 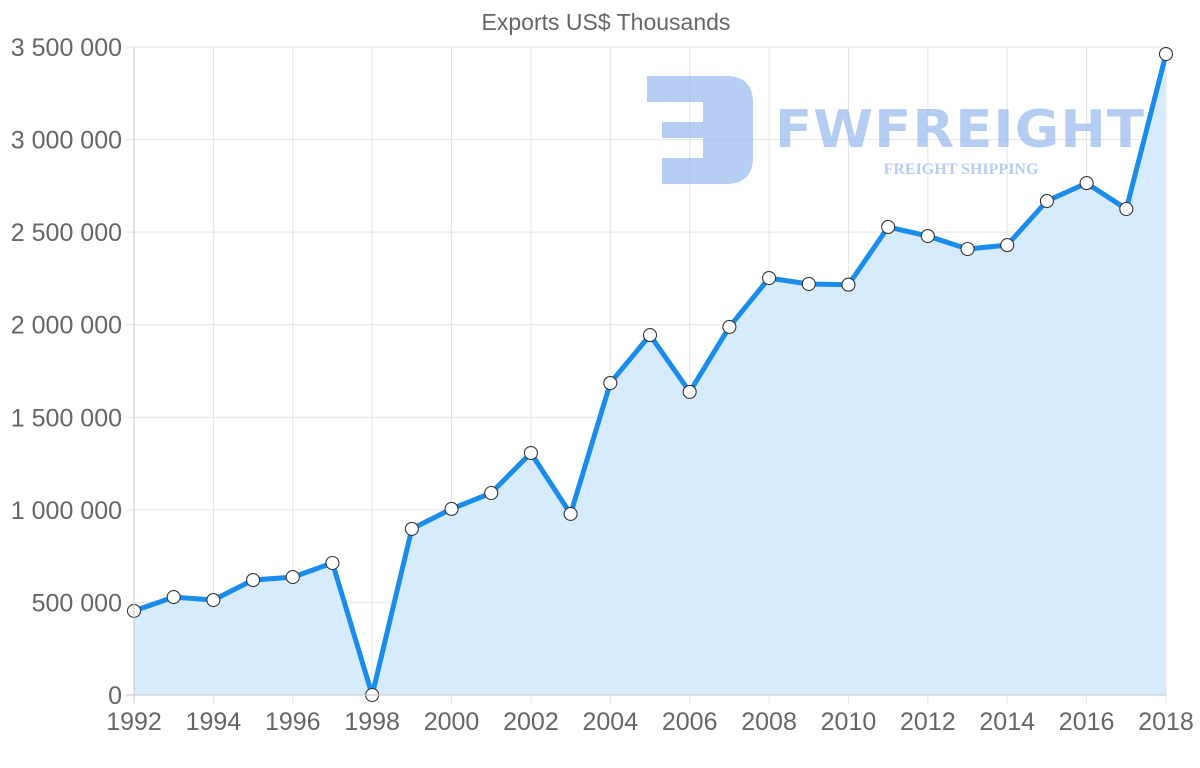 I want to click on data-point: 2012: 2479000, so click(x=927, y=236).